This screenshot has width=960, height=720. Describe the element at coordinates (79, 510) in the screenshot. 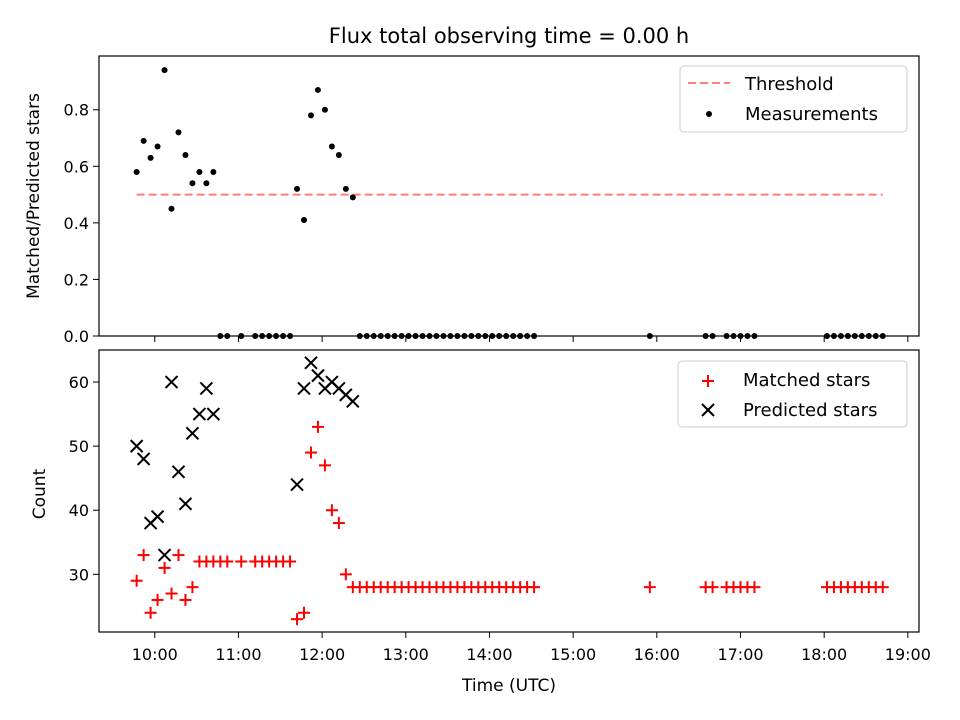

I see `bottom-y-tick-label: 40` at that location.